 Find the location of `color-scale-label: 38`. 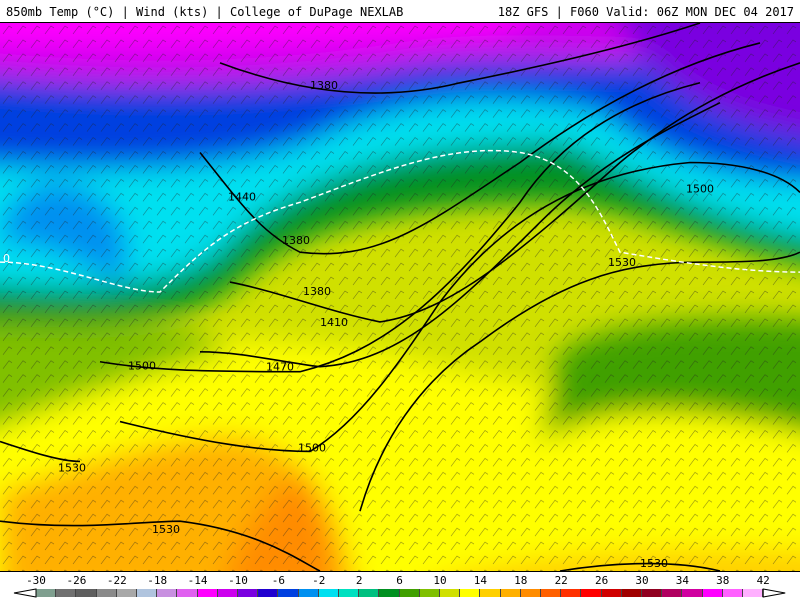

color-scale-label: 38 is located at coordinates (723, 580).